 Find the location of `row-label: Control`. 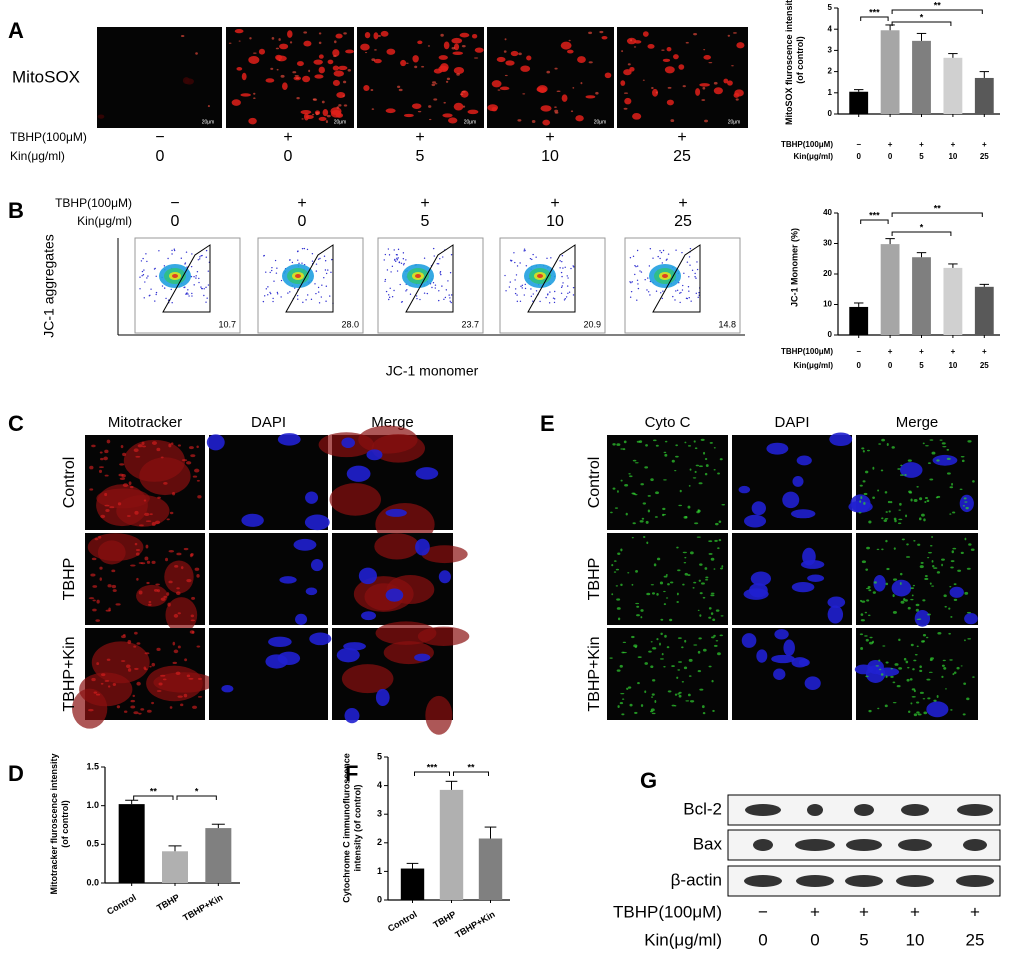

row-label: Control is located at coordinates (594, 483).